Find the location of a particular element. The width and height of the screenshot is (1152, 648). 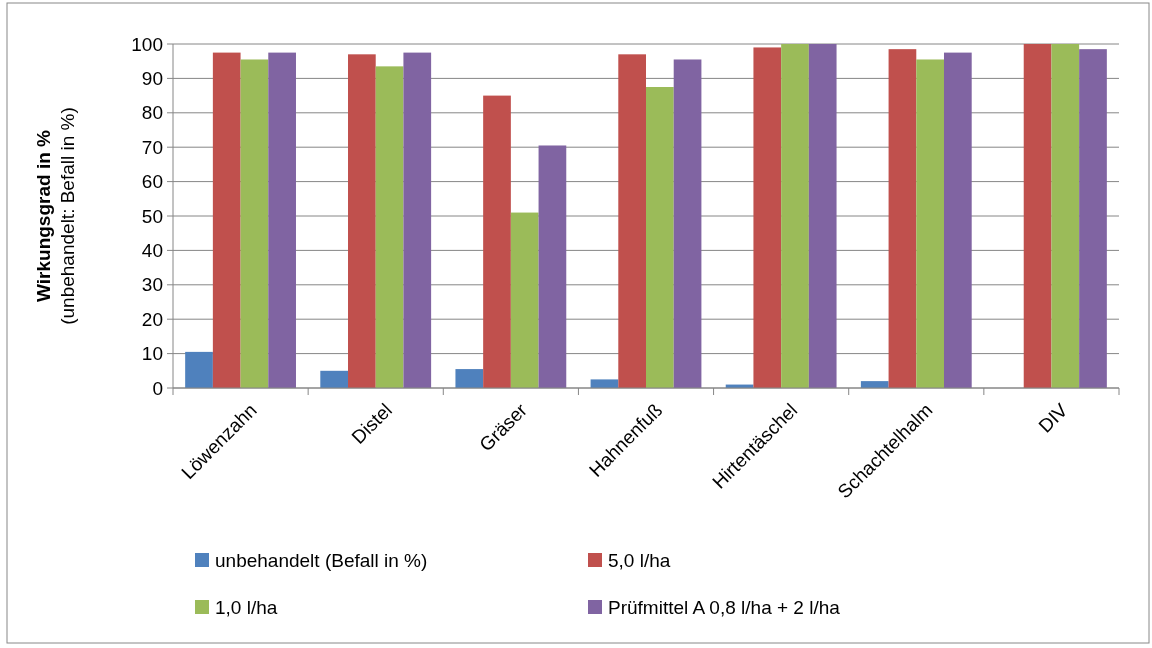

y-tick-label: 70 is located at coordinates (152, 147).